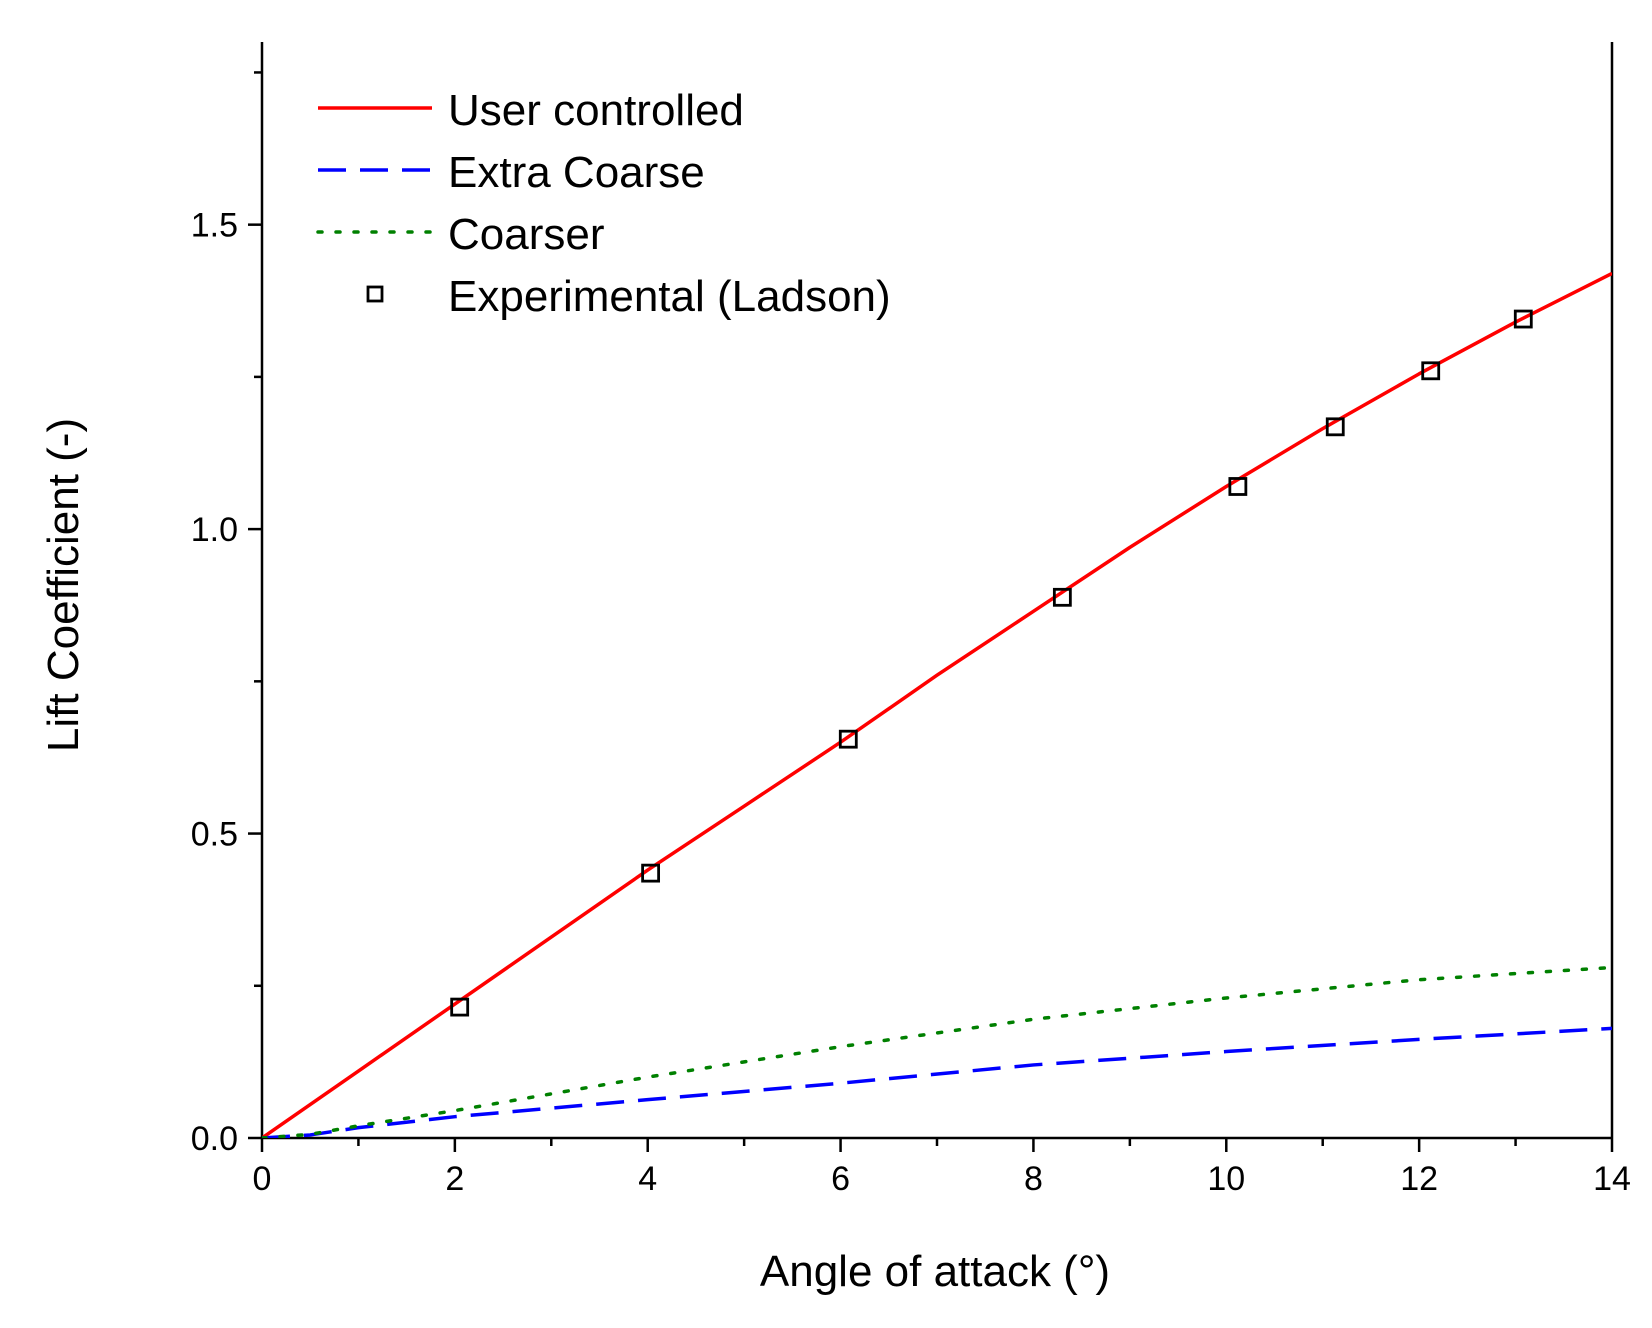 This screenshot has width=1652, height=1328. What do you see at coordinates (596, 110) in the screenshot?
I see `legend-label: User controlled` at bounding box center [596, 110].